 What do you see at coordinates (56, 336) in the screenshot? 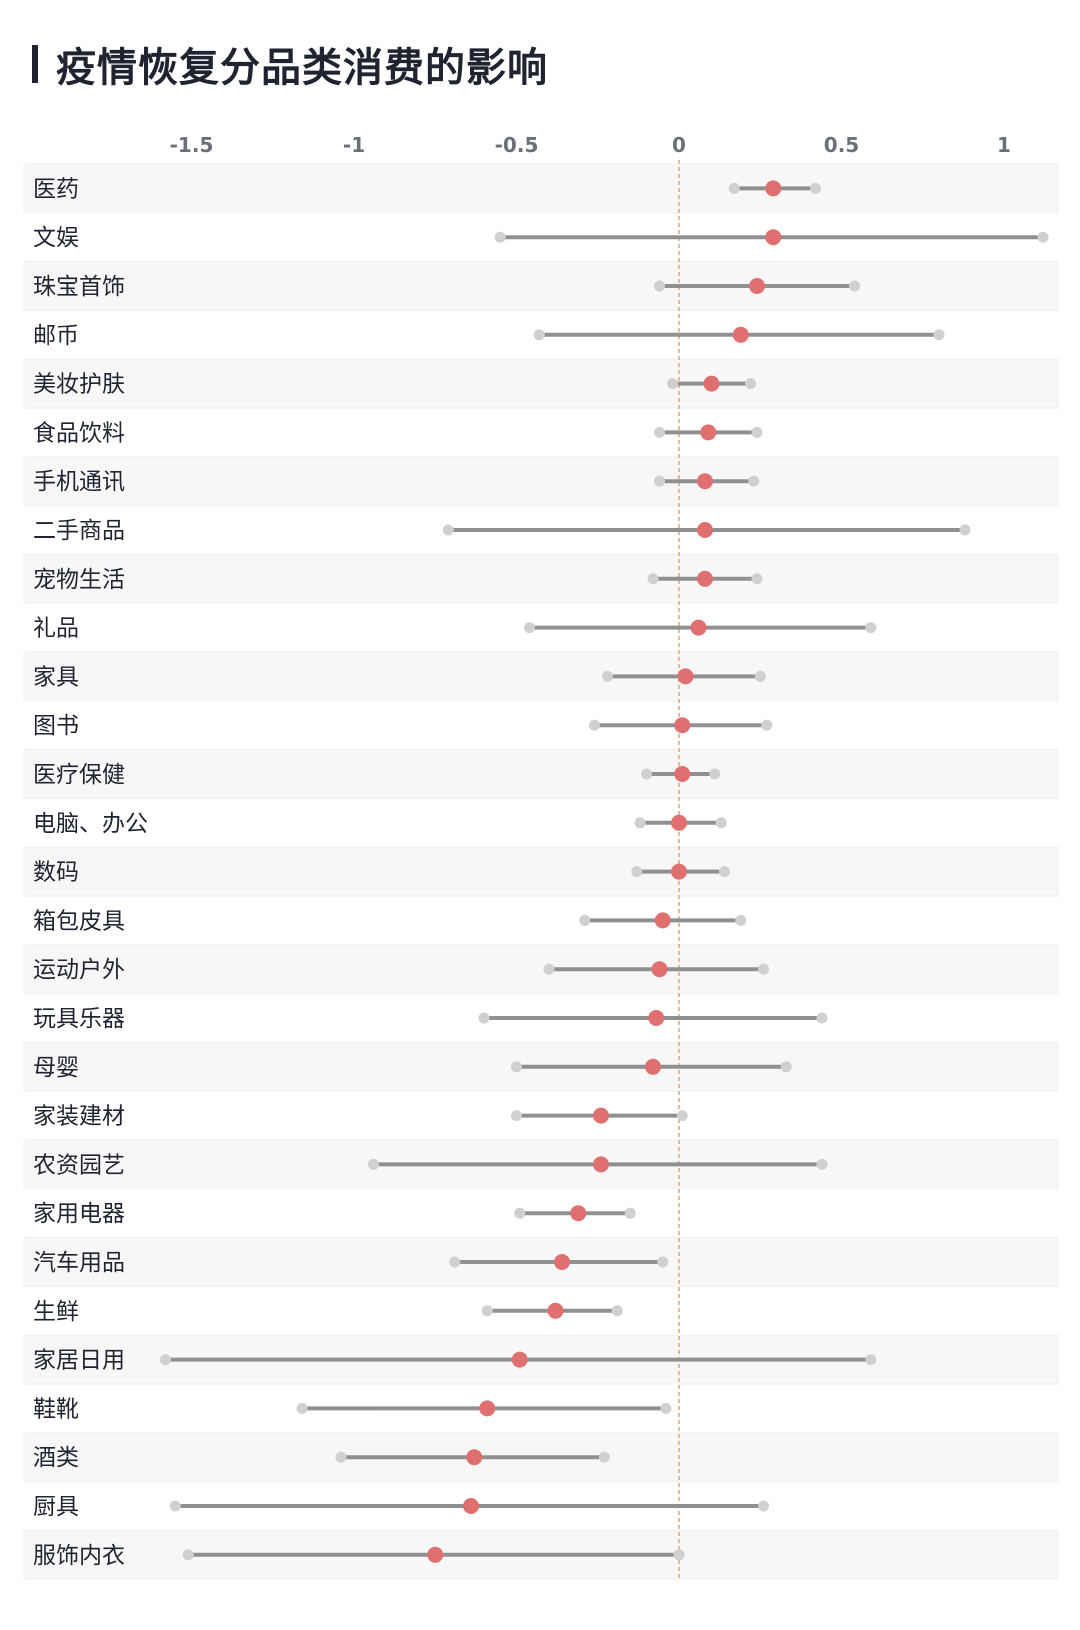
I see `category-label: 邮币` at bounding box center [56, 336].